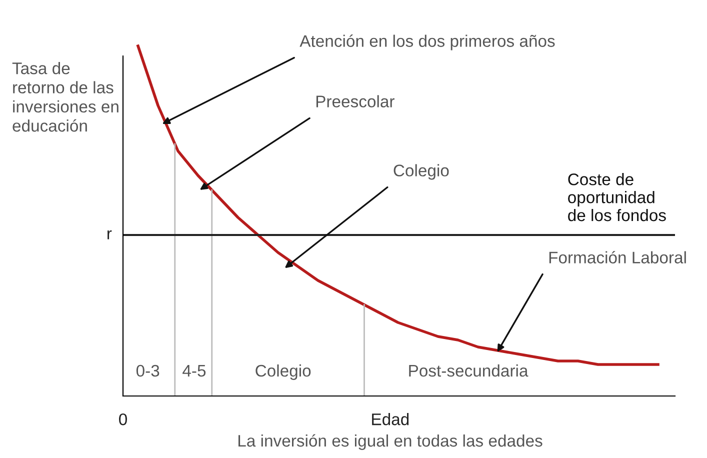  What do you see at coordinates (65, 97) in the screenshot?
I see `y-axis-title: Tasa de retorno de las inversiones en educación` at bounding box center [65, 97].